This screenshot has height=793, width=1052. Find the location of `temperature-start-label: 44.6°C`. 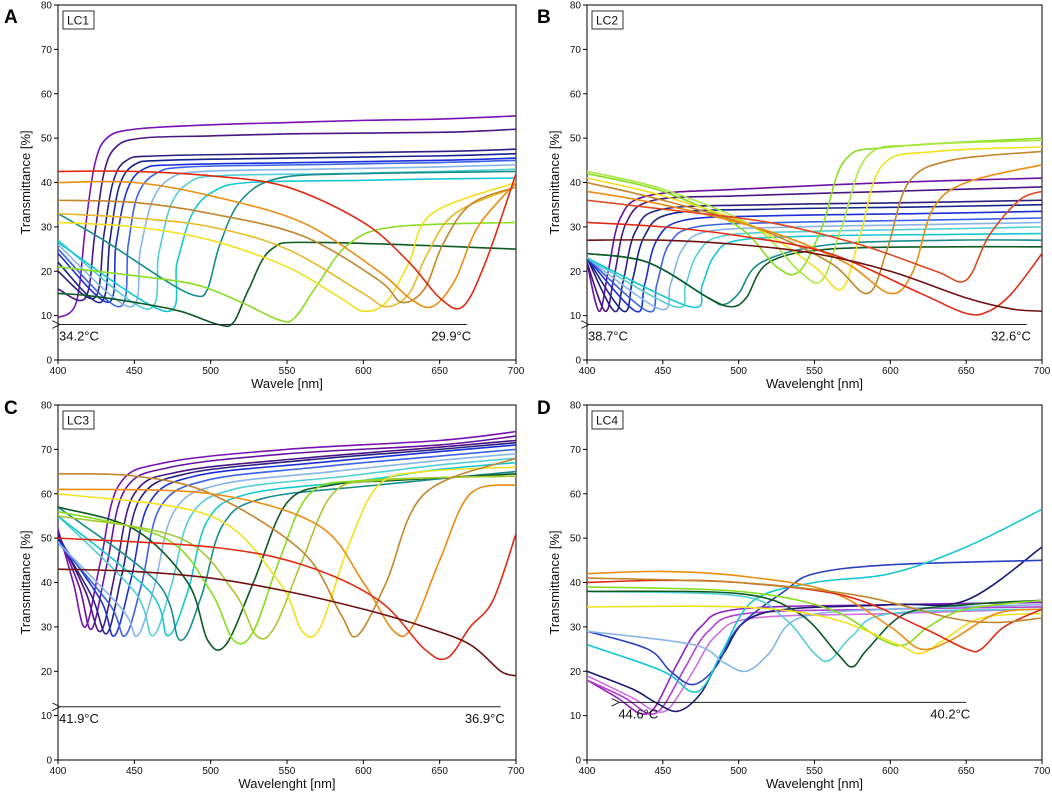

temperature-start-label: 44.6°C is located at coordinates (638, 713).